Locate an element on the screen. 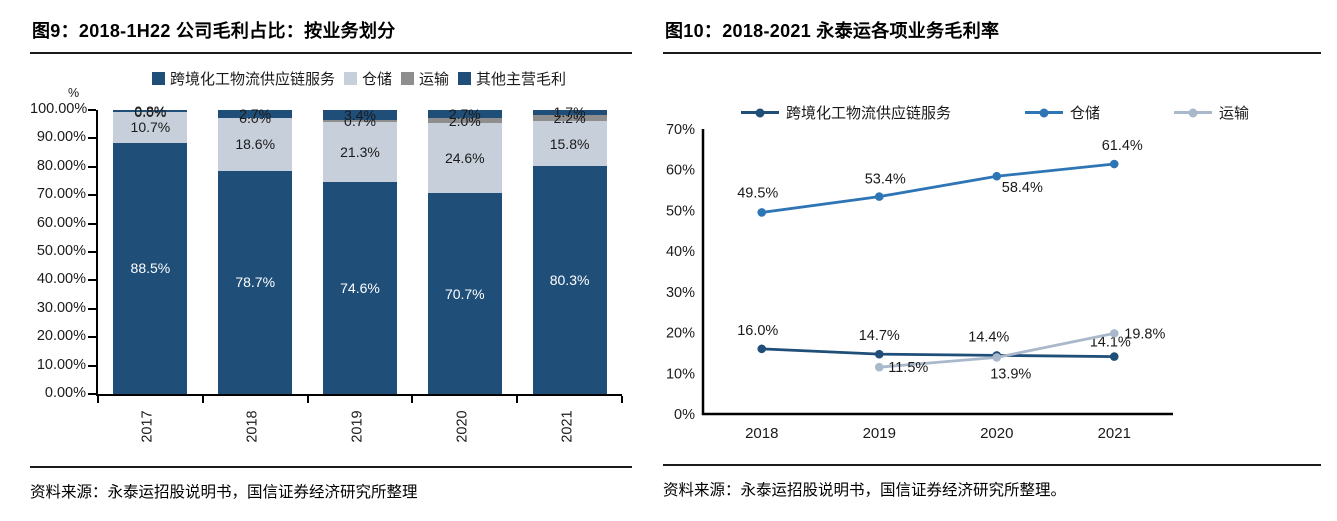  legend-dot is located at coordinates (1193, 112).